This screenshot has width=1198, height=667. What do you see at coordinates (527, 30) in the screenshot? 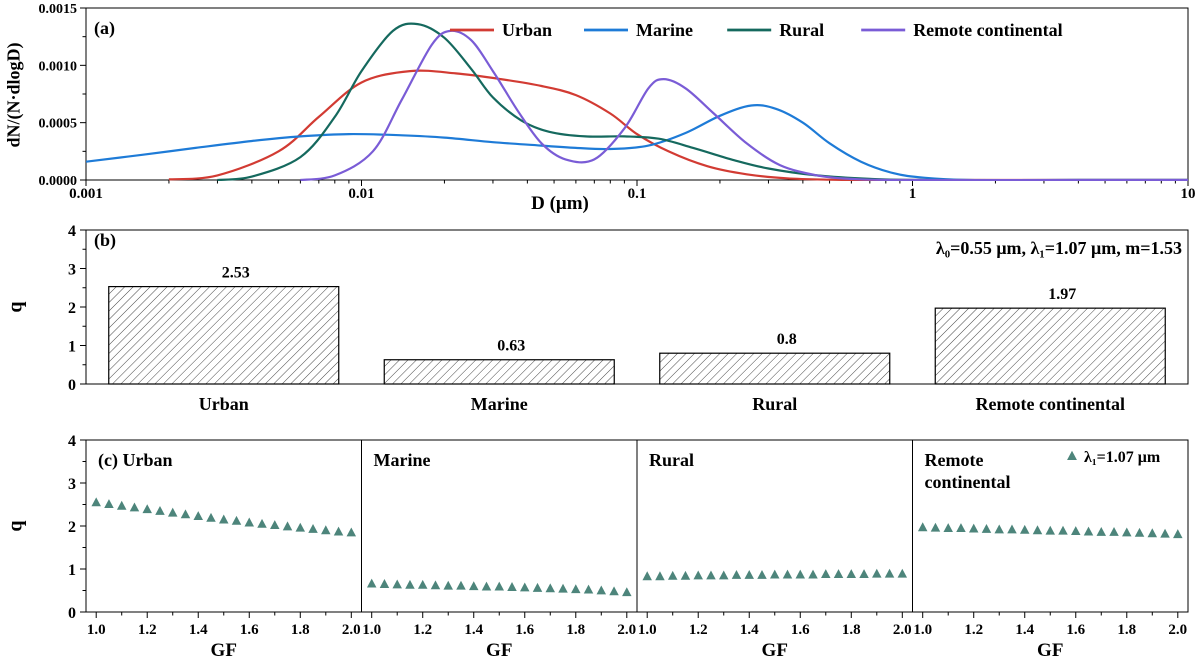
I see `svg-text: Urban` at bounding box center [527, 30].